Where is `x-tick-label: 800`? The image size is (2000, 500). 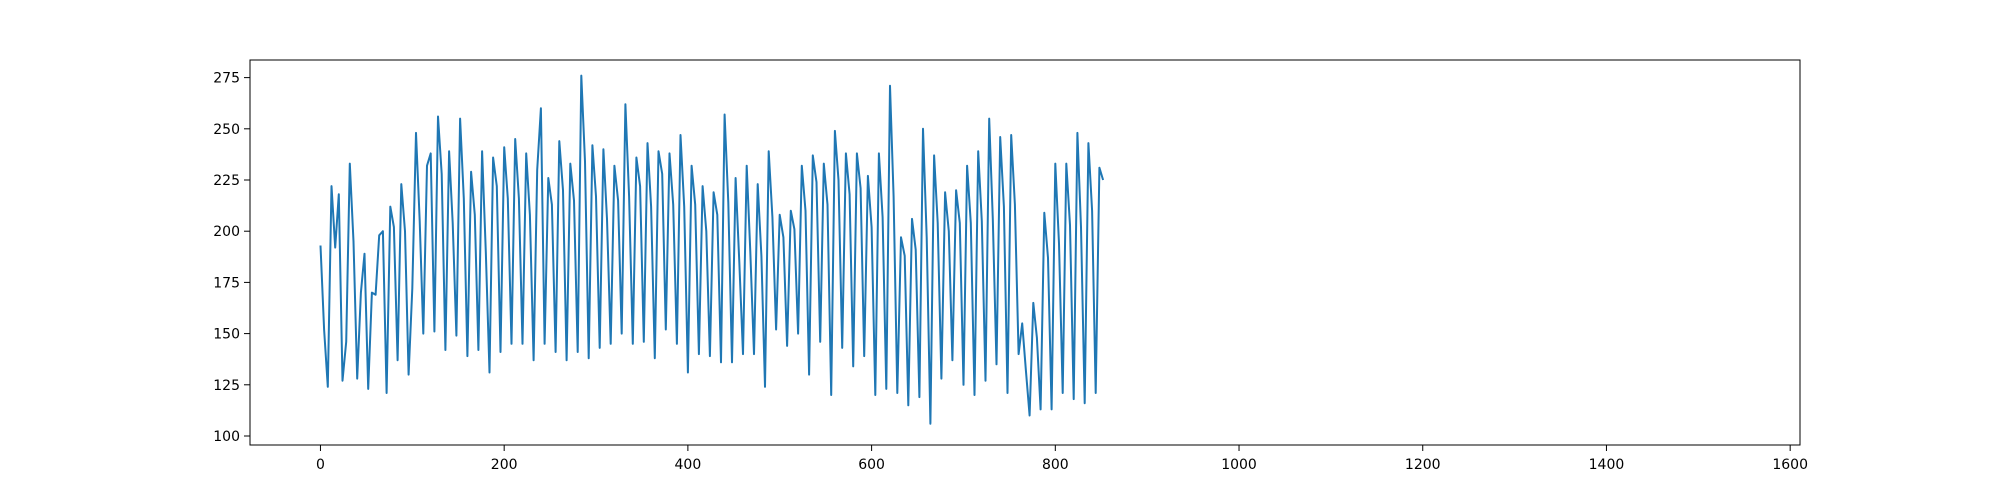 x-tick-label: 800 is located at coordinates (1055, 465).